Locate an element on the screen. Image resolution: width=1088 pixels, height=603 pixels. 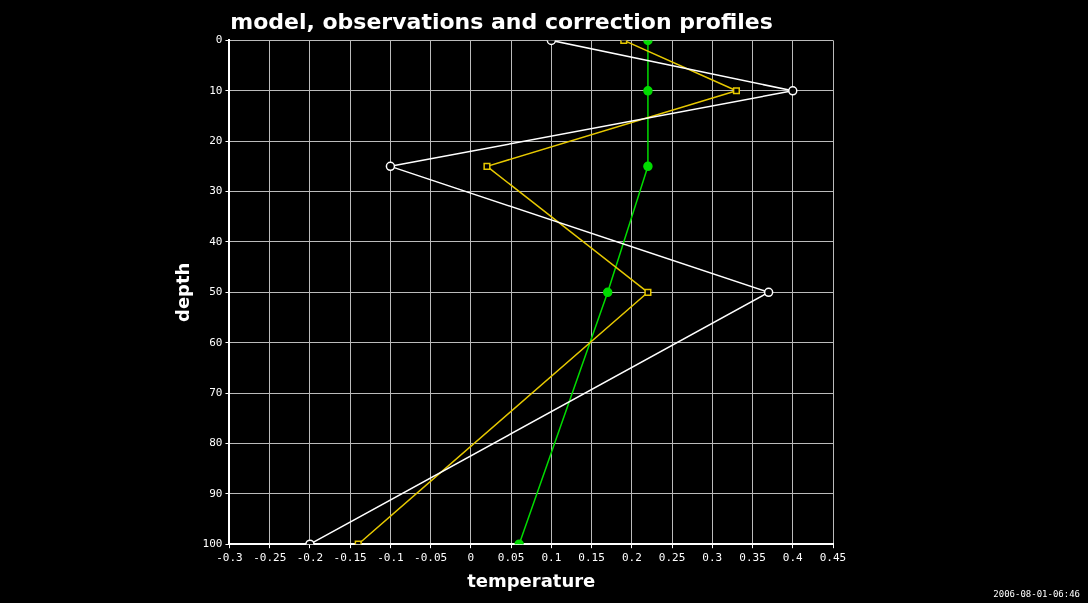
x-axis-title: temperature is located at coordinates (531, 580).